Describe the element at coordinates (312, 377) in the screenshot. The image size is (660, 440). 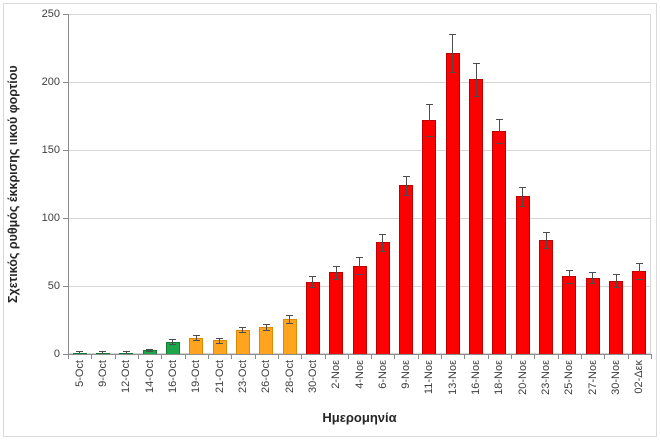
I see `x-axis-tick-label: 30-Oct` at that location.